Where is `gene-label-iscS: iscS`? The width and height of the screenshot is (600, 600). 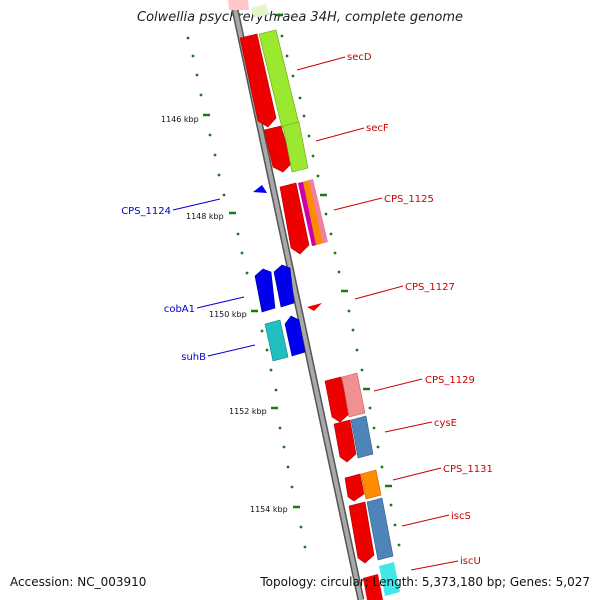 gene-label-iscS: iscS is located at coordinates (461, 516).